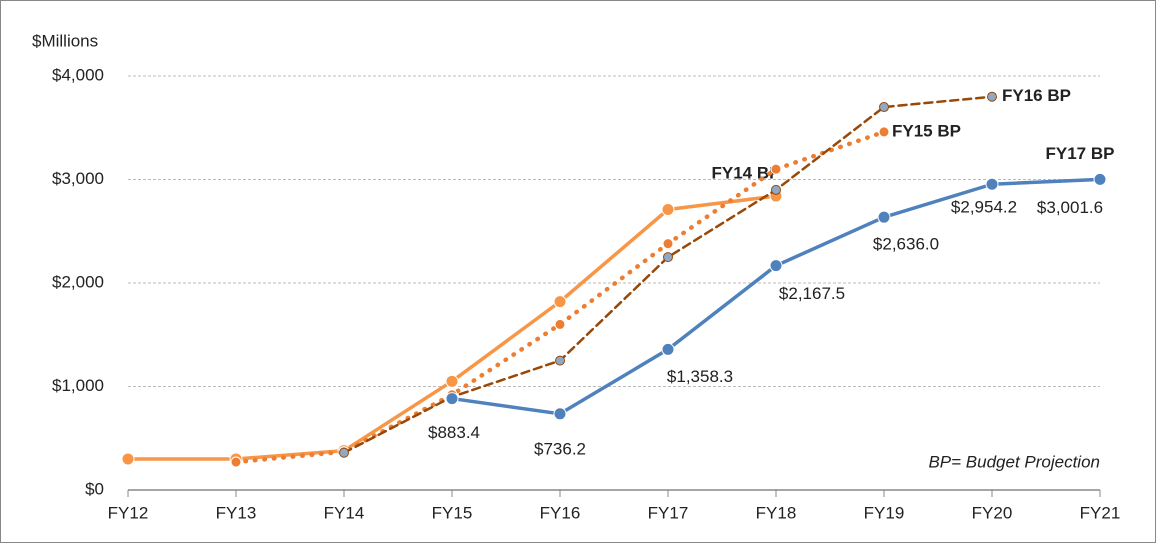 This screenshot has width=1156, height=543. What do you see at coordinates (668, 512) in the screenshot?
I see `x-tick-label: FY17` at bounding box center [668, 512].